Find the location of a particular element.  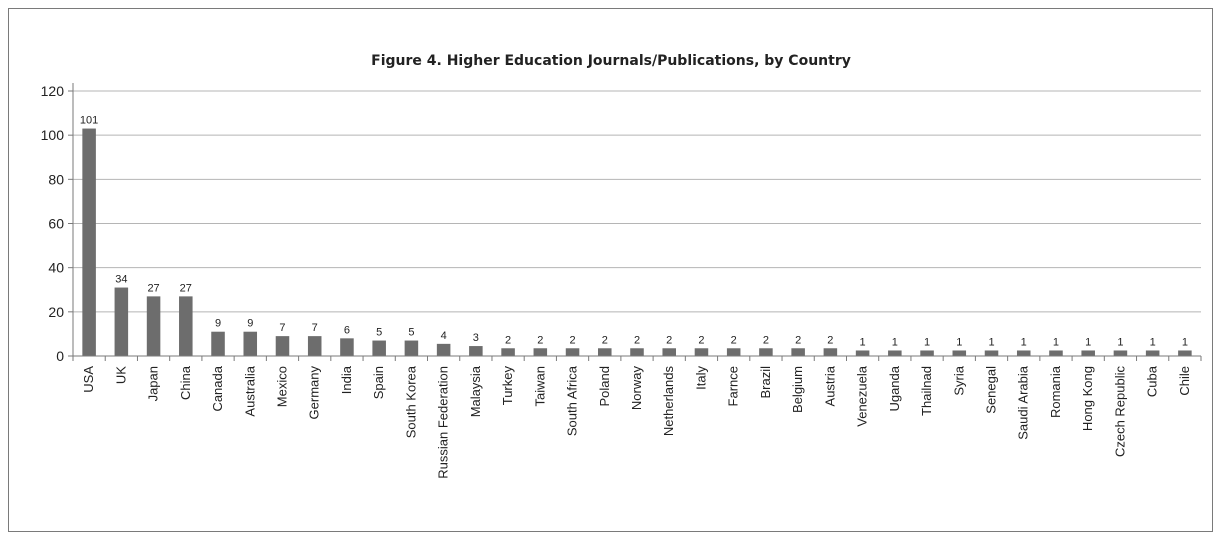

x-category-label: Russian Federation is located at coordinates (443, 422).